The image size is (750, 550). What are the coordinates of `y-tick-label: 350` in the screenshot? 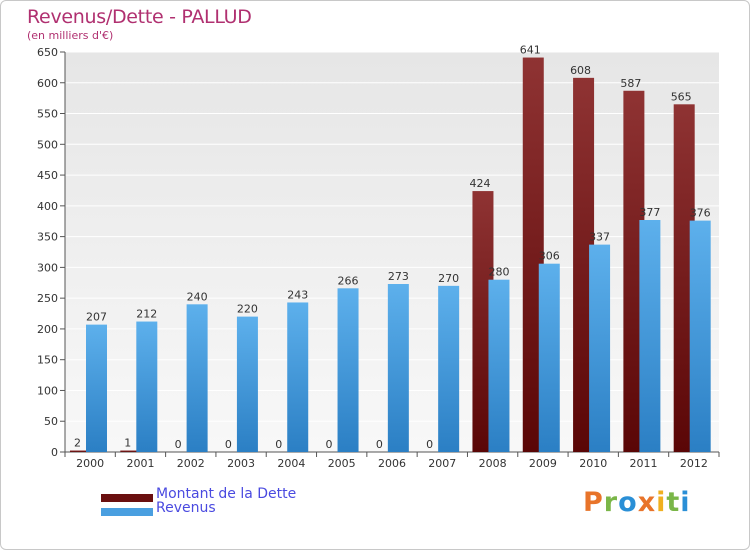 It's located at (47, 237).